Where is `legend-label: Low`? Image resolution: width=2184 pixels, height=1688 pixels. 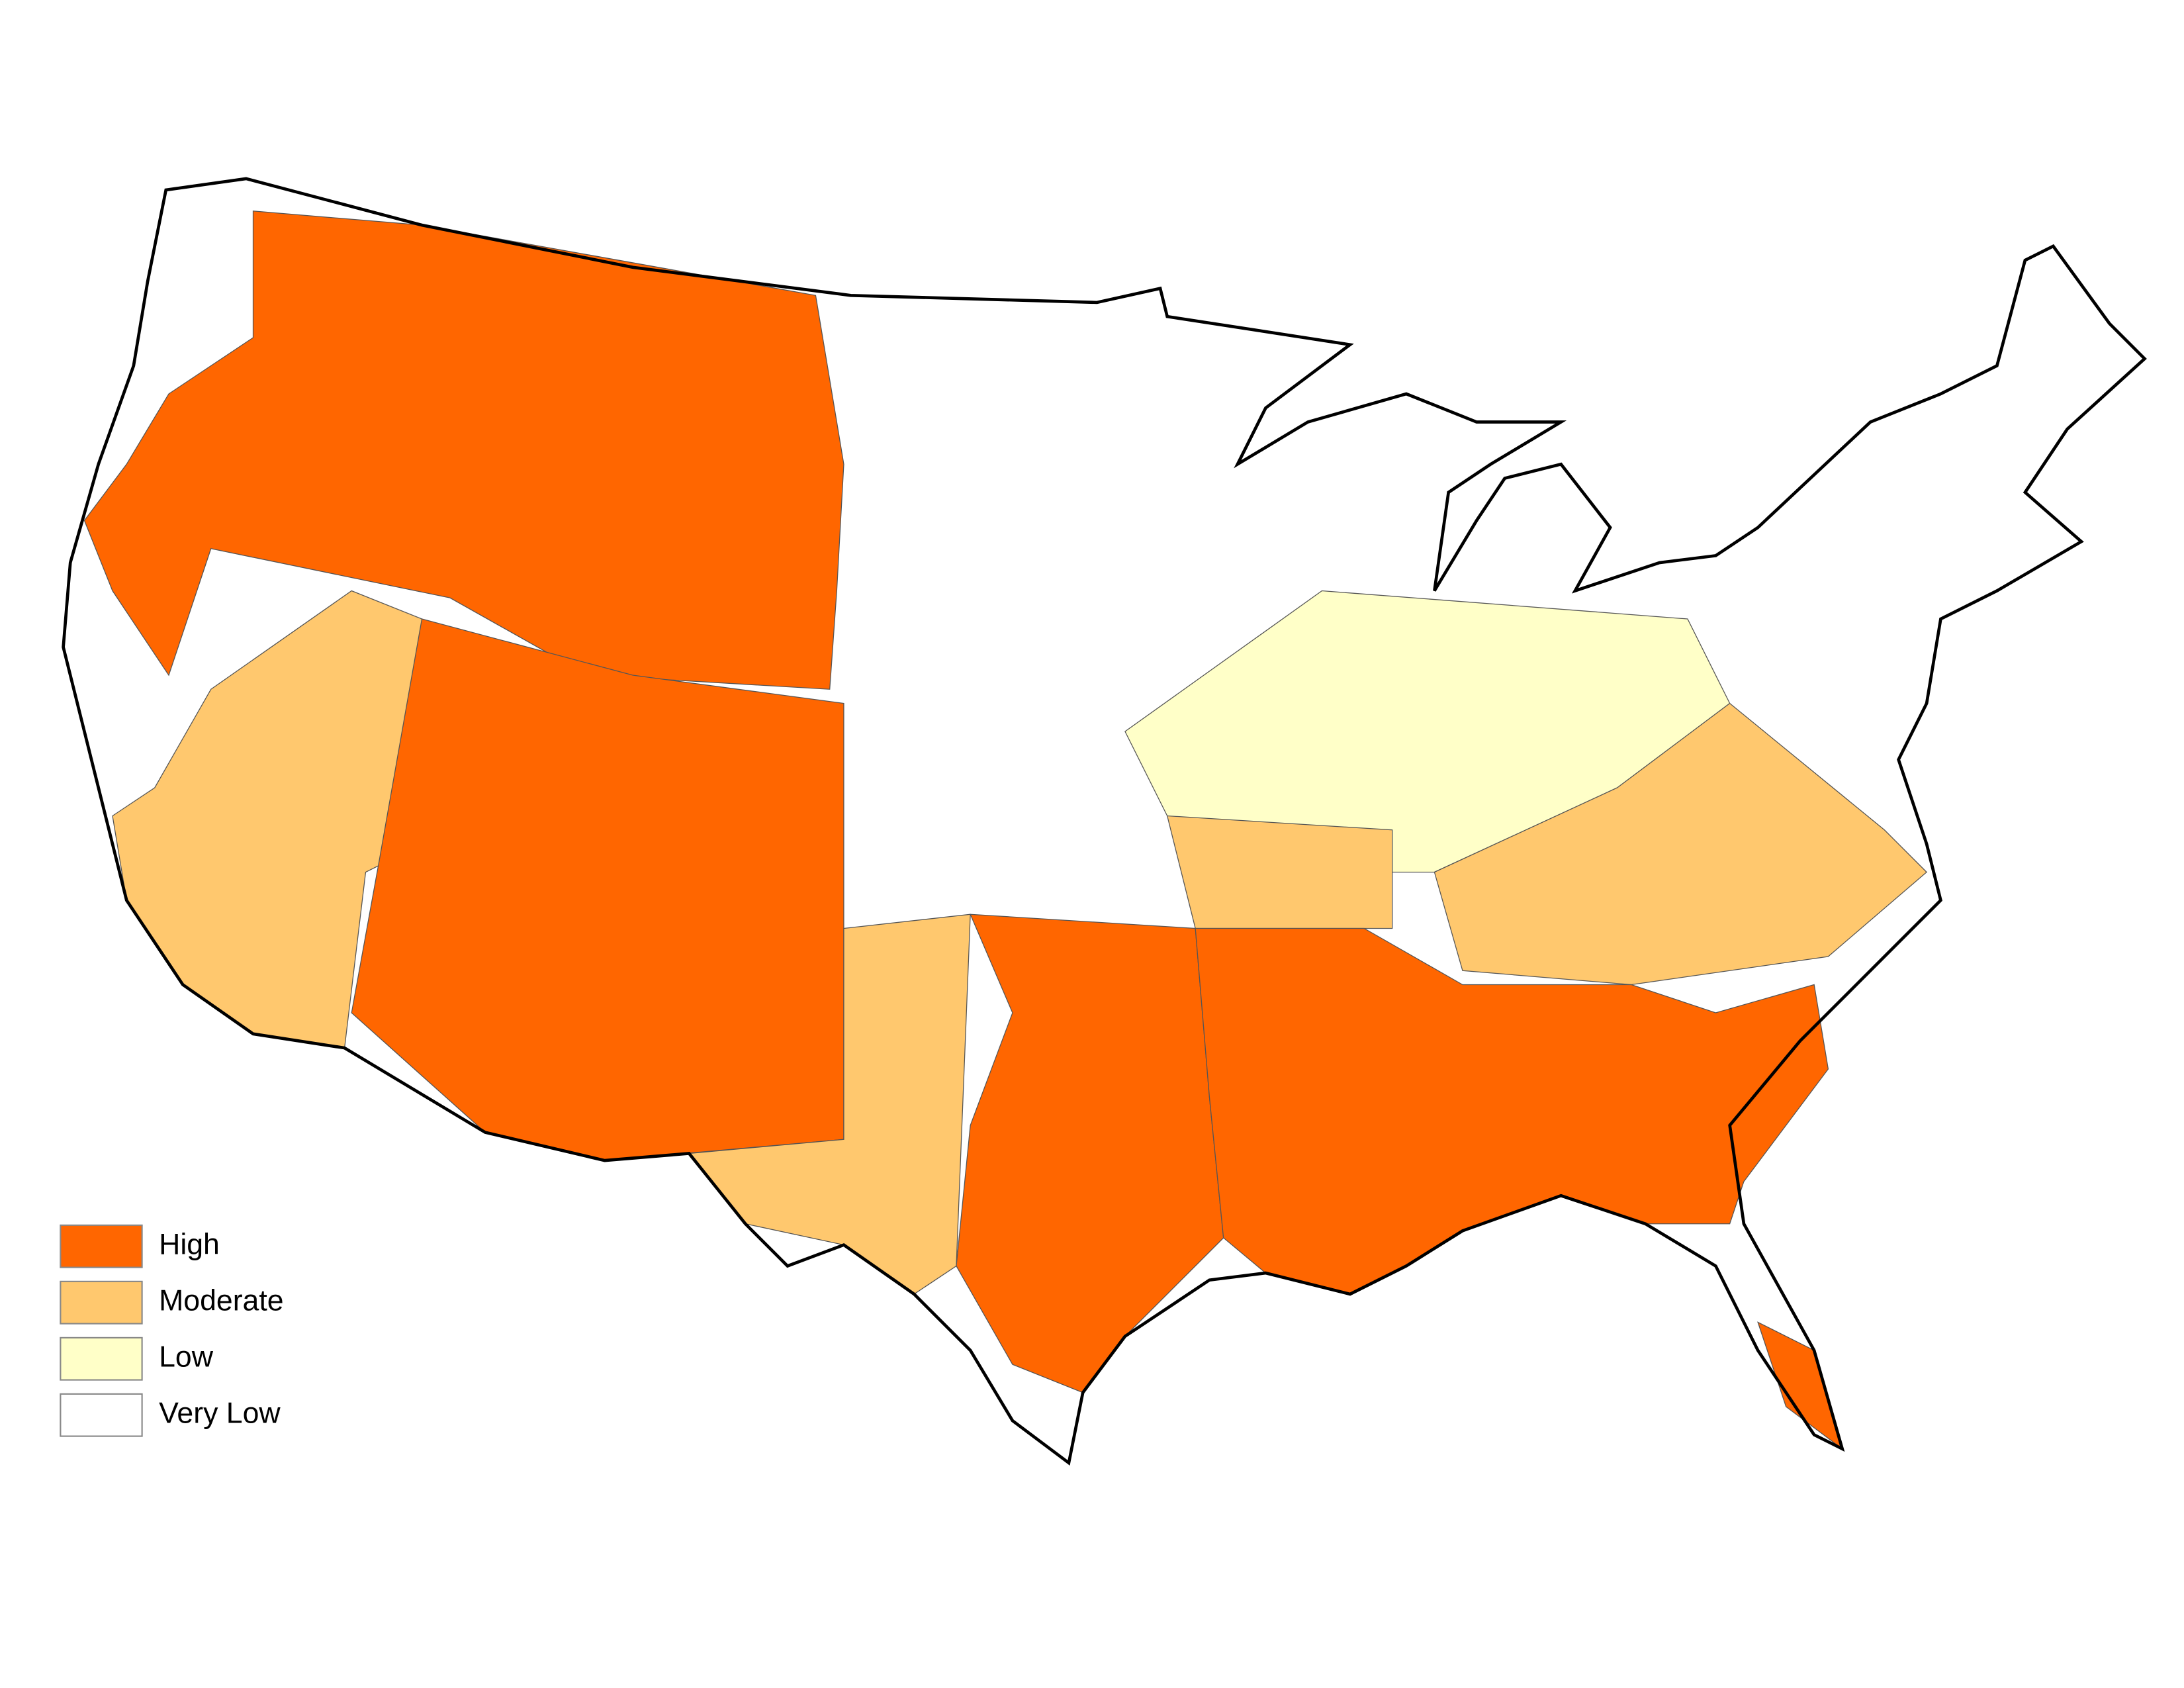 legend-label: Low is located at coordinates (187, 1358).